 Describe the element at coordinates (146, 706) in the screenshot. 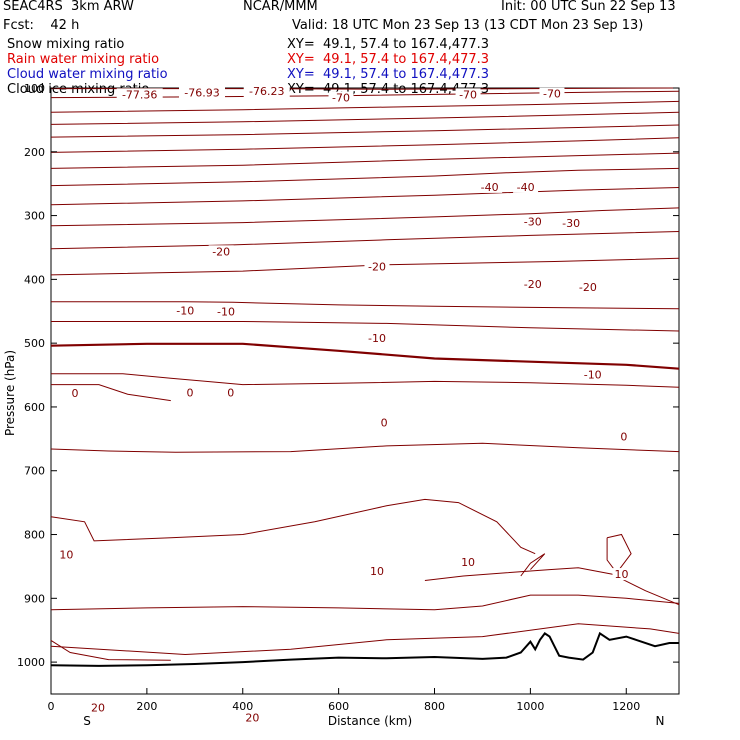

I see `x-tick-label: 200` at that location.